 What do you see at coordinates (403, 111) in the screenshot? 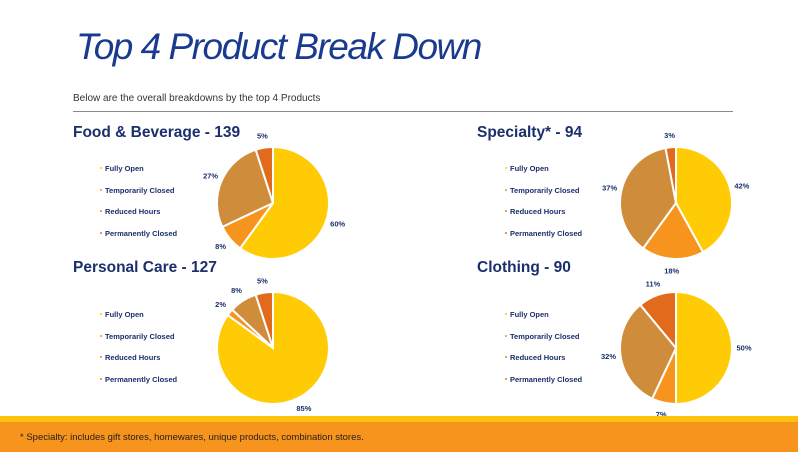
I see `divider` at bounding box center [403, 111].